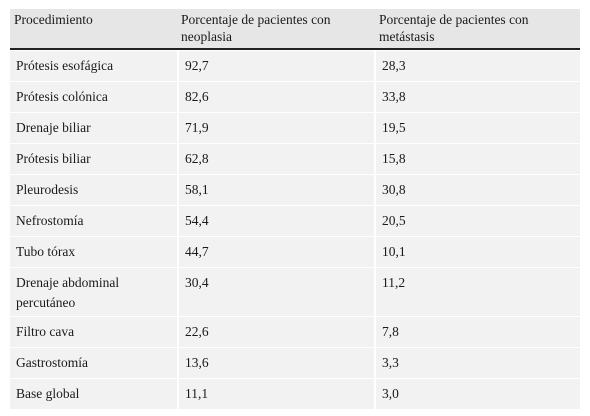 The width and height of the screenshot is (590, 416). I want to click on cell-neoplasia: 13,6, so click(276, 363).